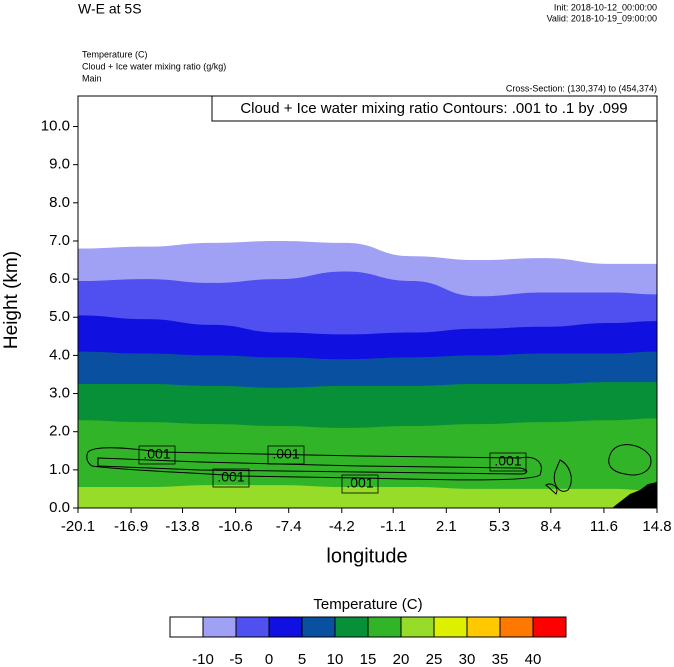 The image size is (674, 667). I want to click on chart-title: W-E at 5S, so click(110, 9).